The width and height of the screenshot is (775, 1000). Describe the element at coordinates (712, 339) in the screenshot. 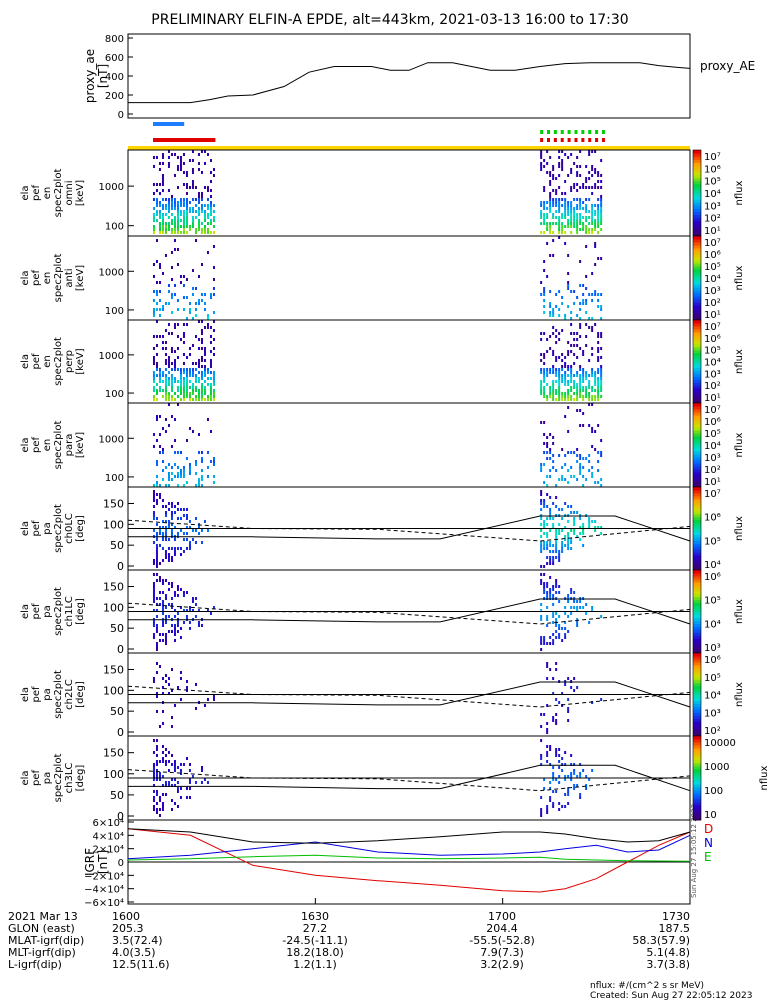

I see `colorbar-tick-label: 10⁶` at that location.